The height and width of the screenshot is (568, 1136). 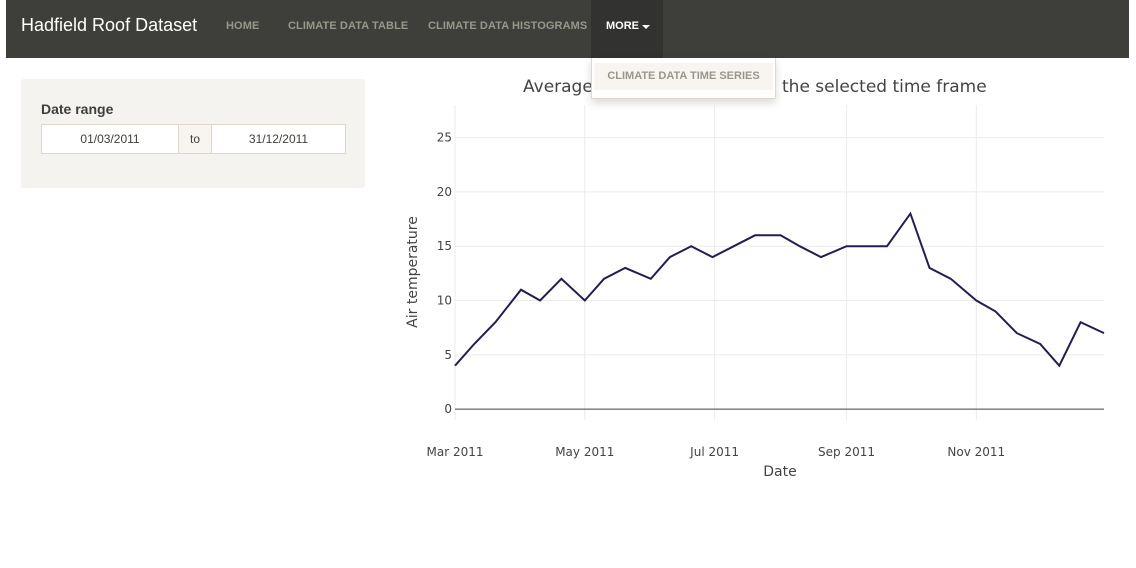 I want to click on dropdown-item-climate-data-time-series: CLIMATE DATA TIME SERIES, so click(x=683, y=76).